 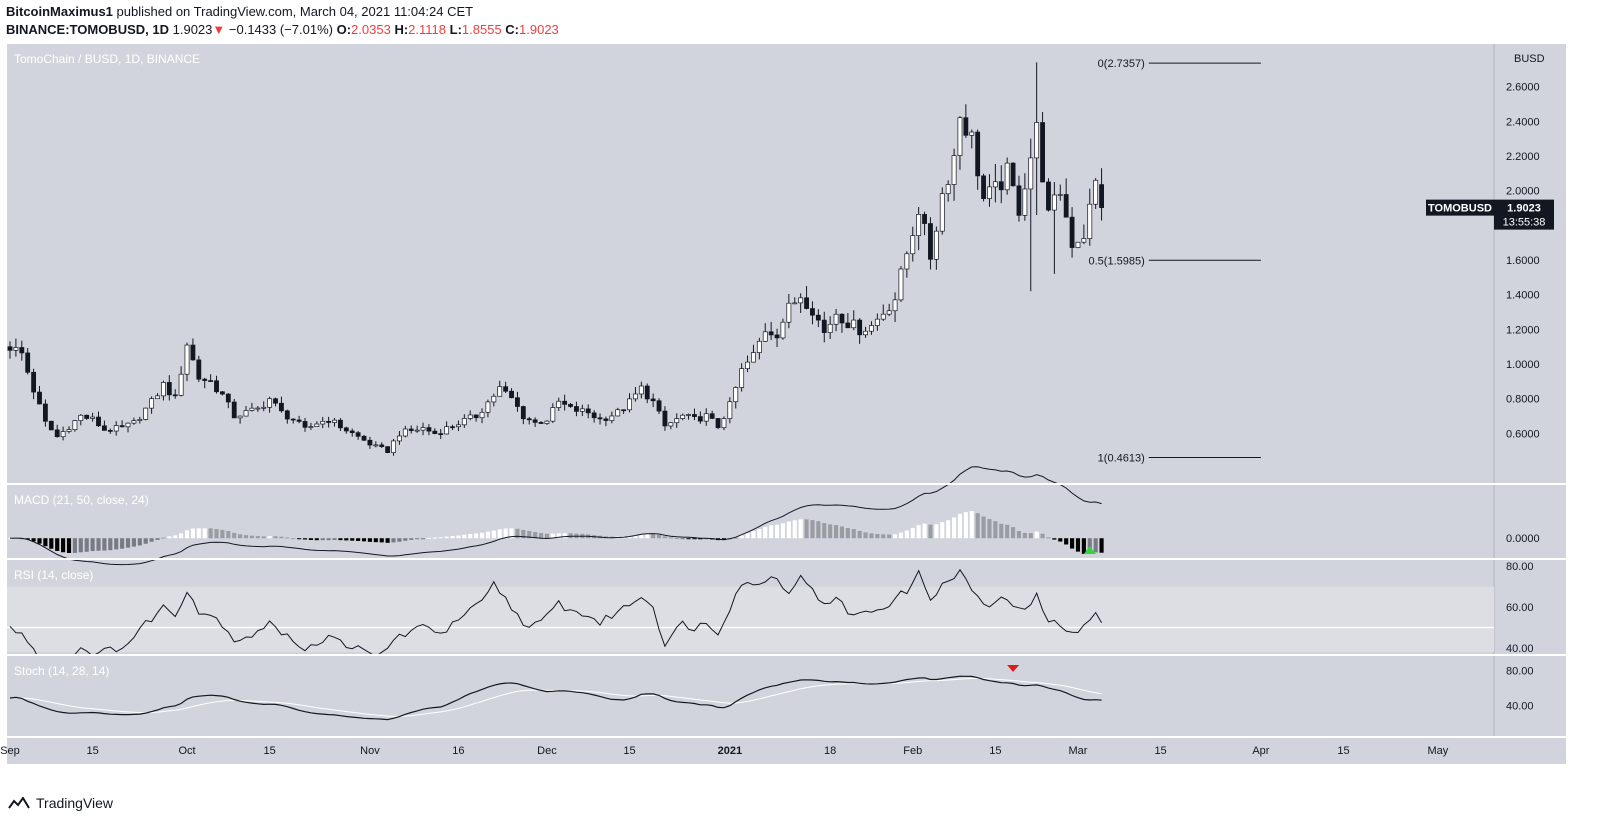 What do you see at coordinates (1523, 539) in the screenshot?
I see `macd-tick-label: 0.0000` at bounding box center [1523, 539].